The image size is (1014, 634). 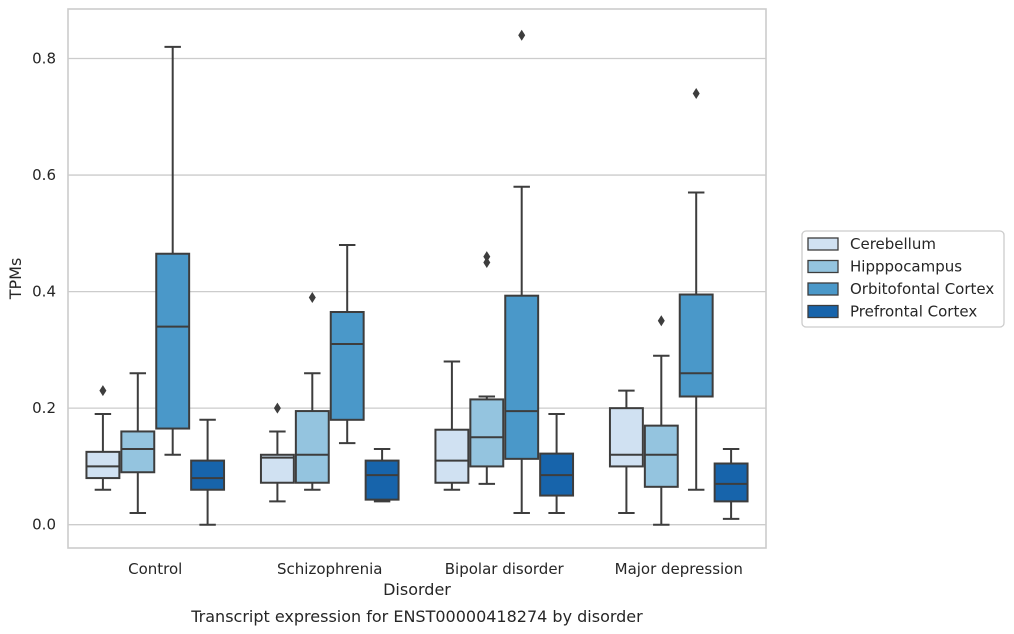 What do you see at coordinates (44, 59) in the screenshot?
I see `y-tick-label: 0.8` at bounding box center [44, 59].